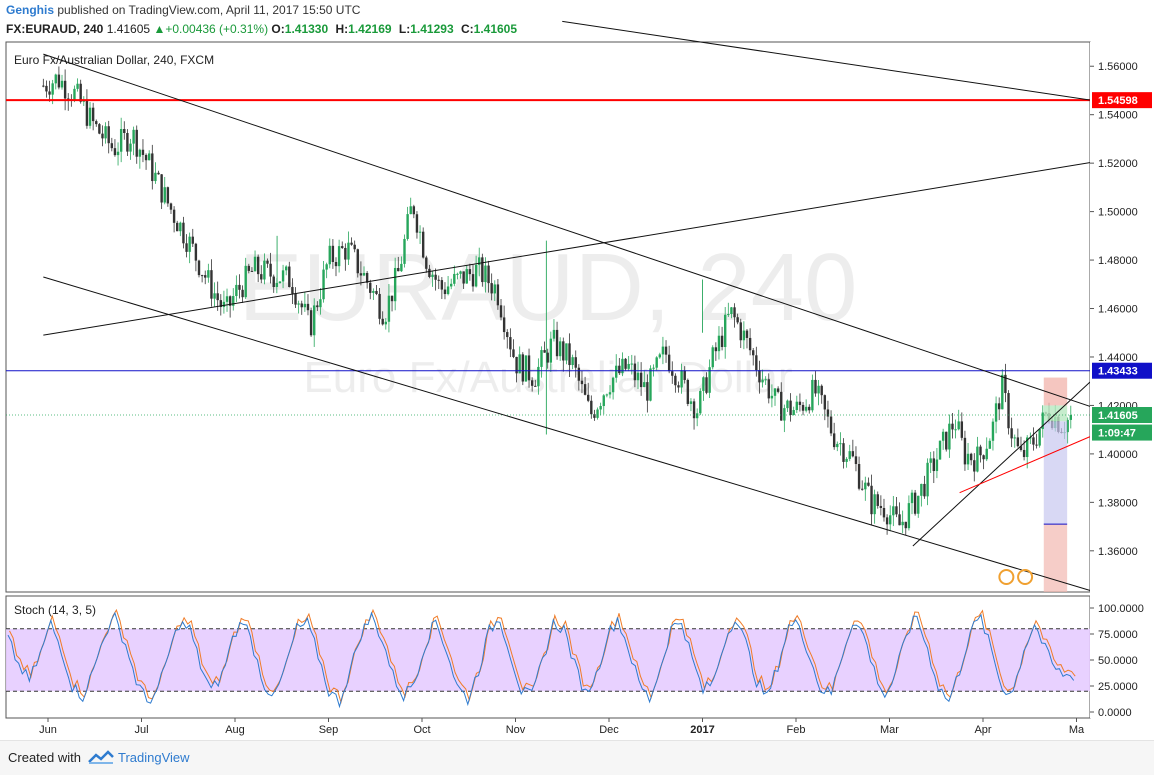  I want to click on author-link: Genghis, so click(30, 10).